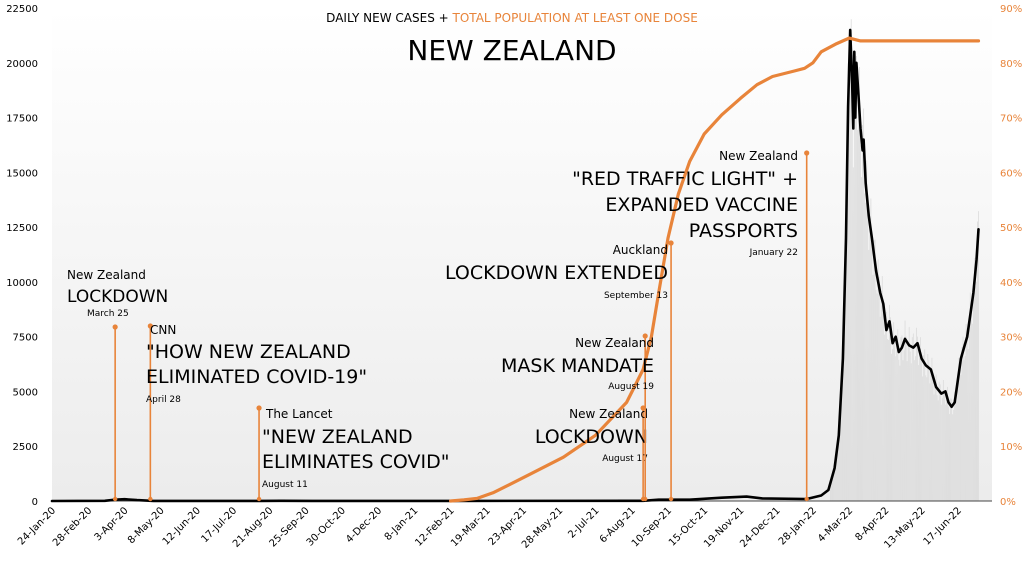 The height and width of the screenshot is (563, 1024). Describe the element at coordinates (1011, 228) in the screenshot. I see `y-right-tick-label: 50%` at that location.